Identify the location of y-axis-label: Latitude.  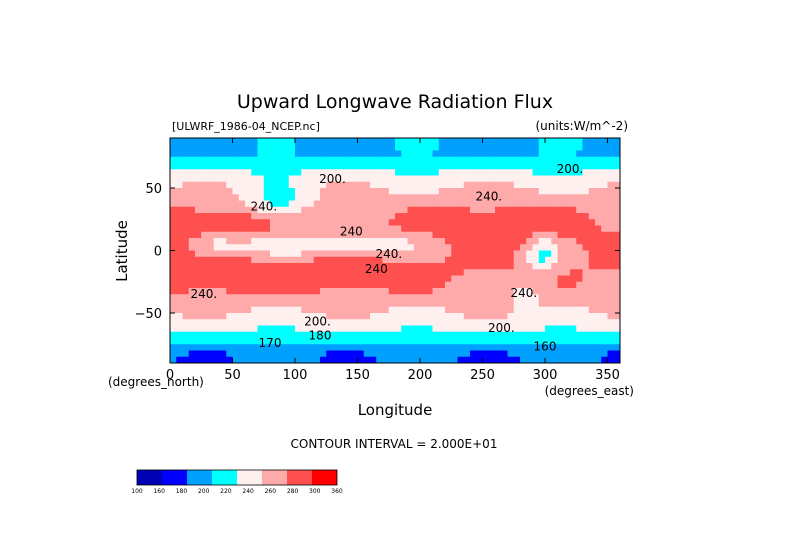
(122, 251).